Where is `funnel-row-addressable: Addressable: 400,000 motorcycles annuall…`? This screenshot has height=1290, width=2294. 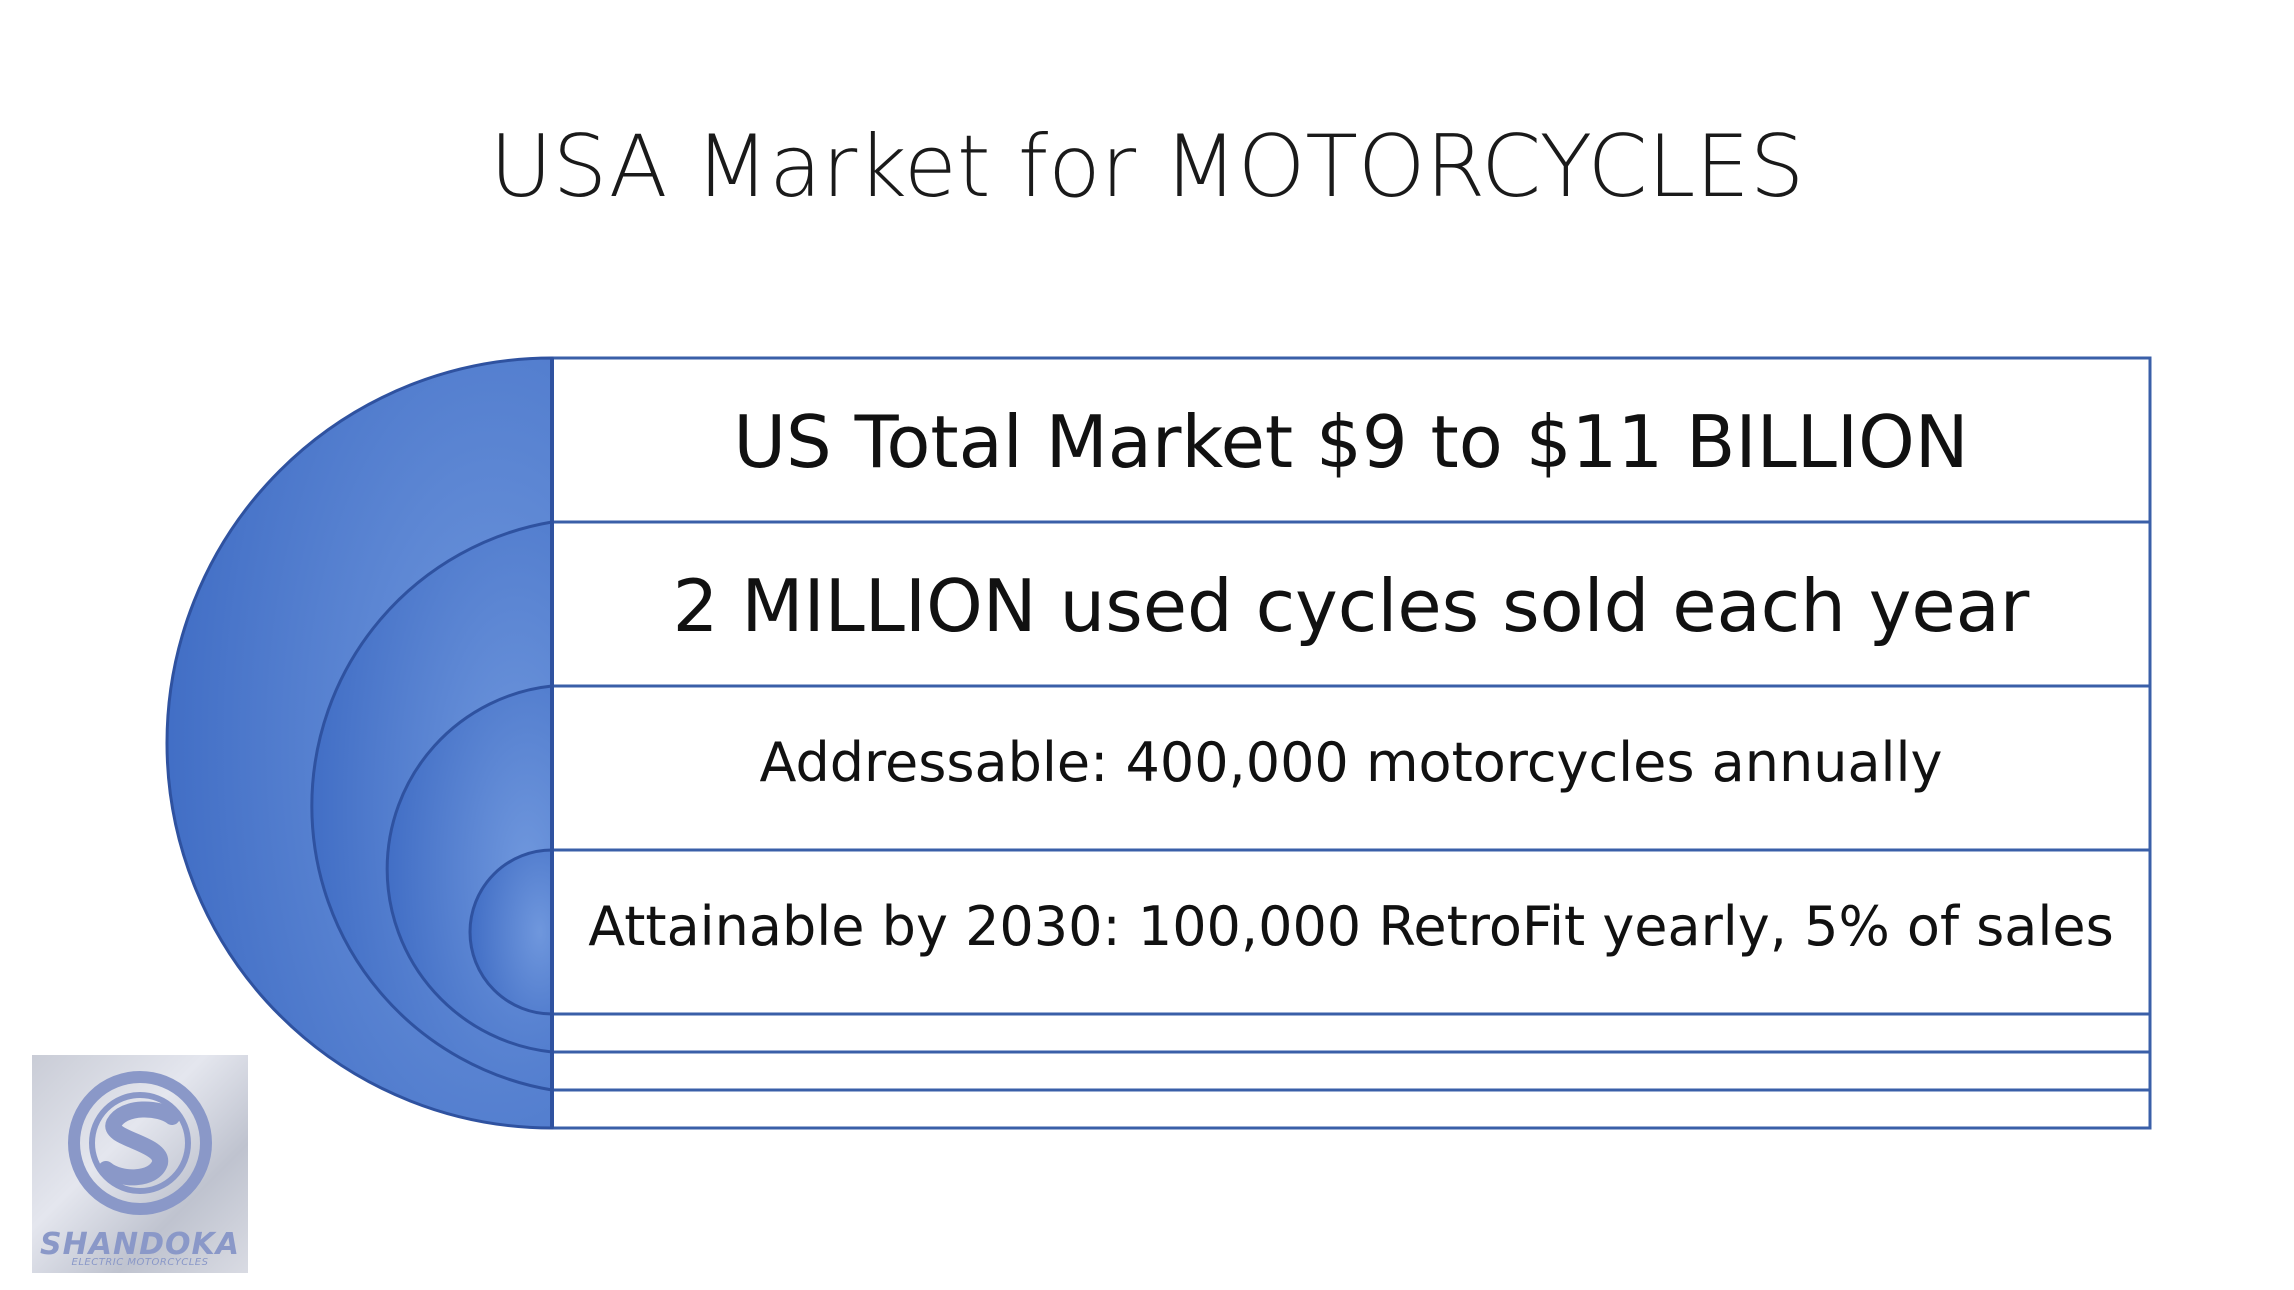
funnel-row-addressable: Addressable: 400,000 motorcycles annuall… is located at coordinates (1351, 762).